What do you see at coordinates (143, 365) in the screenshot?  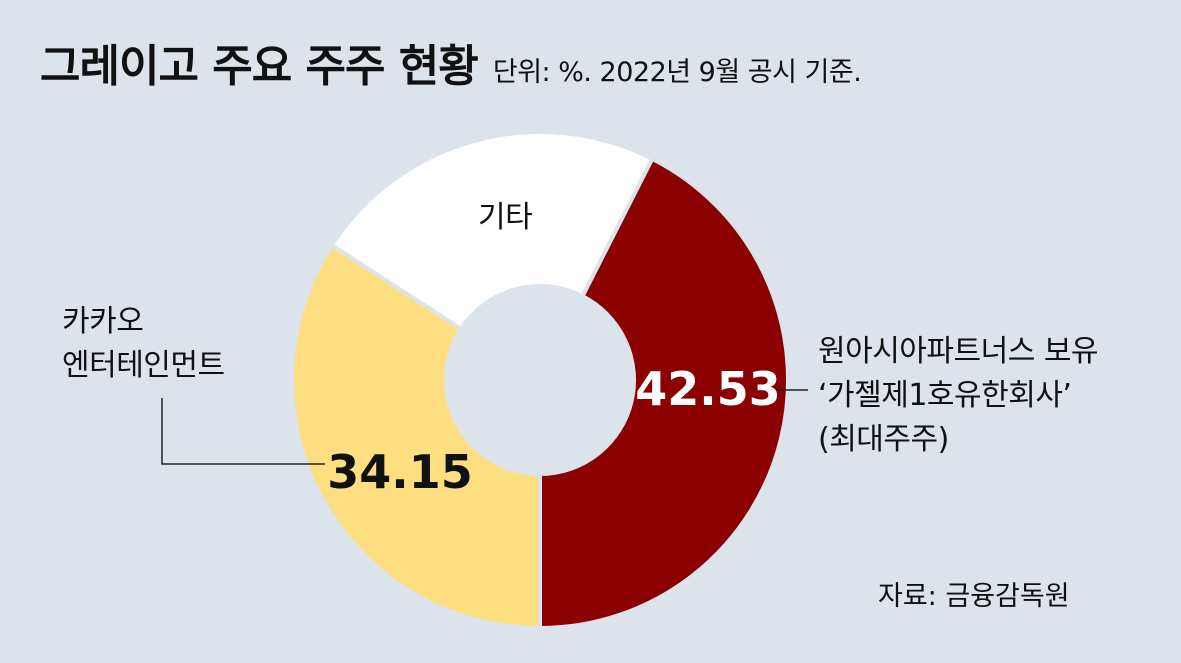 I see `label-line: 엔터테인먼트` at bounding box center [143, 365].